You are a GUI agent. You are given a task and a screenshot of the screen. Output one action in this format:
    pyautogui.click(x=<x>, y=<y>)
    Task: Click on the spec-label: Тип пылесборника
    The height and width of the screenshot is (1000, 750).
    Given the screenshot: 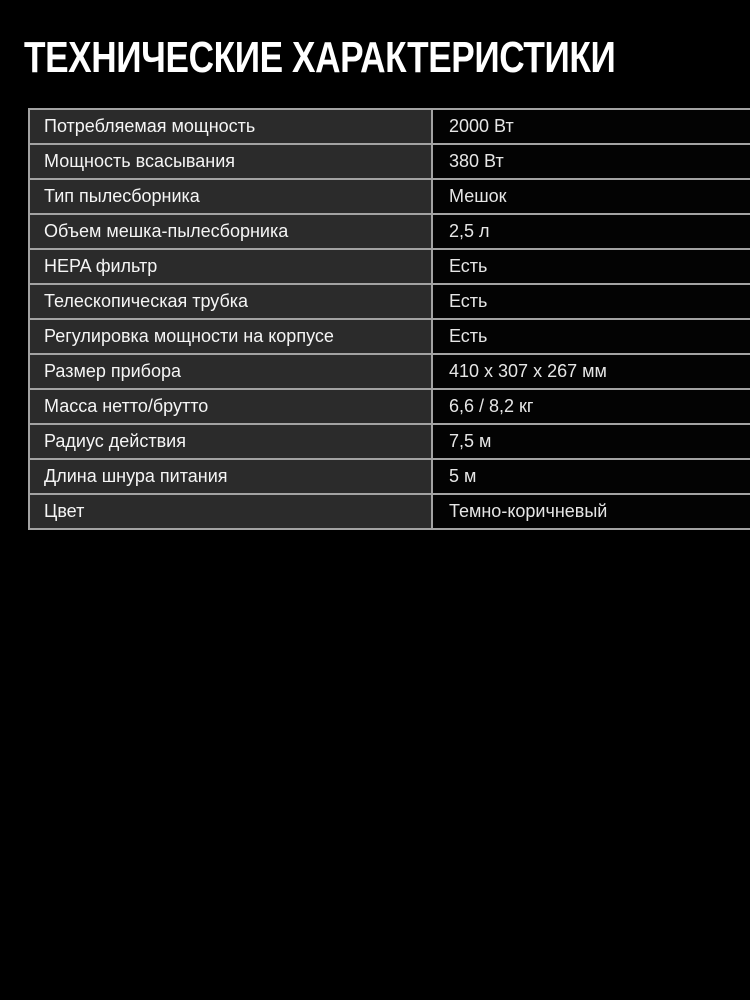 What is the action you would take?
    pyautogui.click(x=230, y=196)
    